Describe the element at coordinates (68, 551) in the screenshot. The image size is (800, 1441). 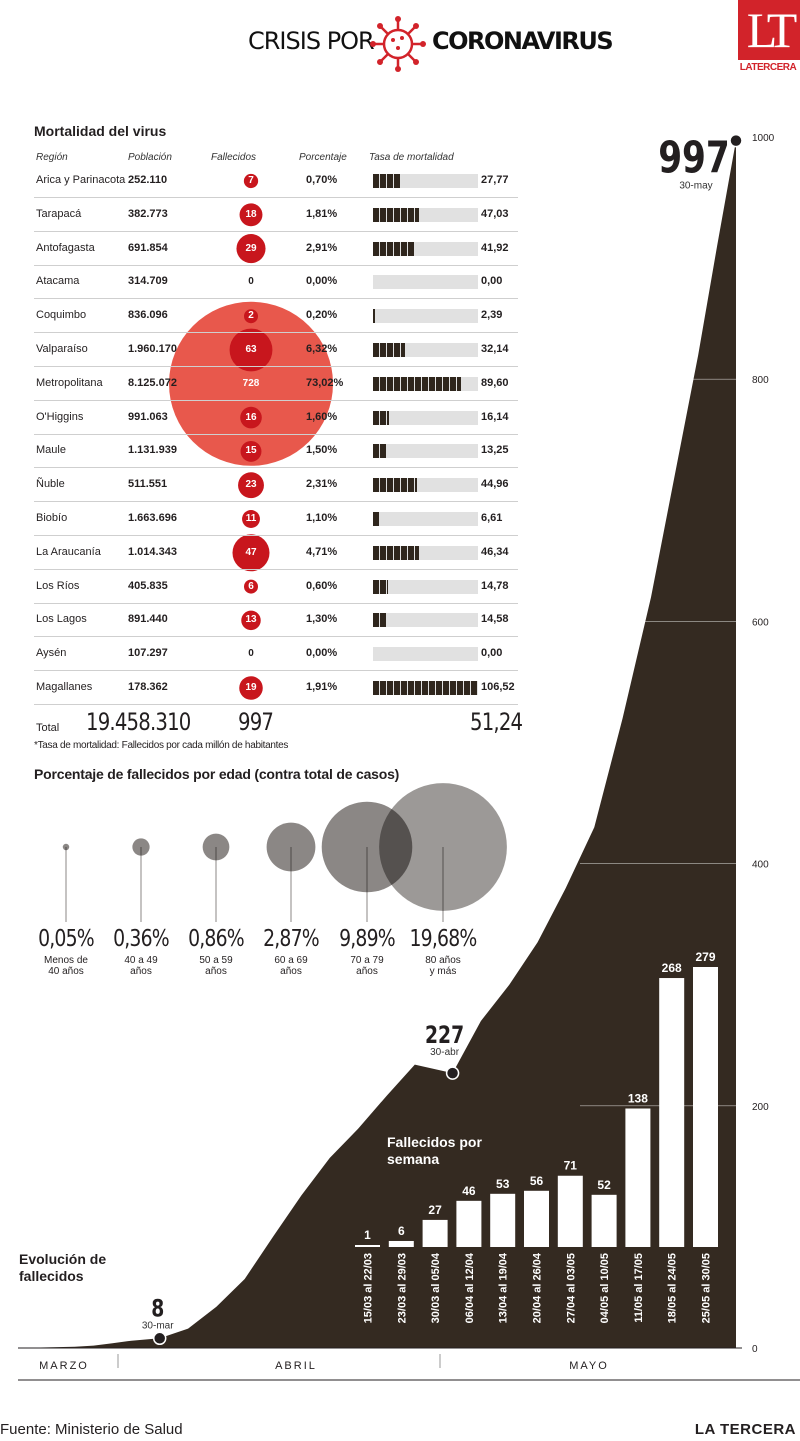
I see `row-region: La Araucanía` at that location.